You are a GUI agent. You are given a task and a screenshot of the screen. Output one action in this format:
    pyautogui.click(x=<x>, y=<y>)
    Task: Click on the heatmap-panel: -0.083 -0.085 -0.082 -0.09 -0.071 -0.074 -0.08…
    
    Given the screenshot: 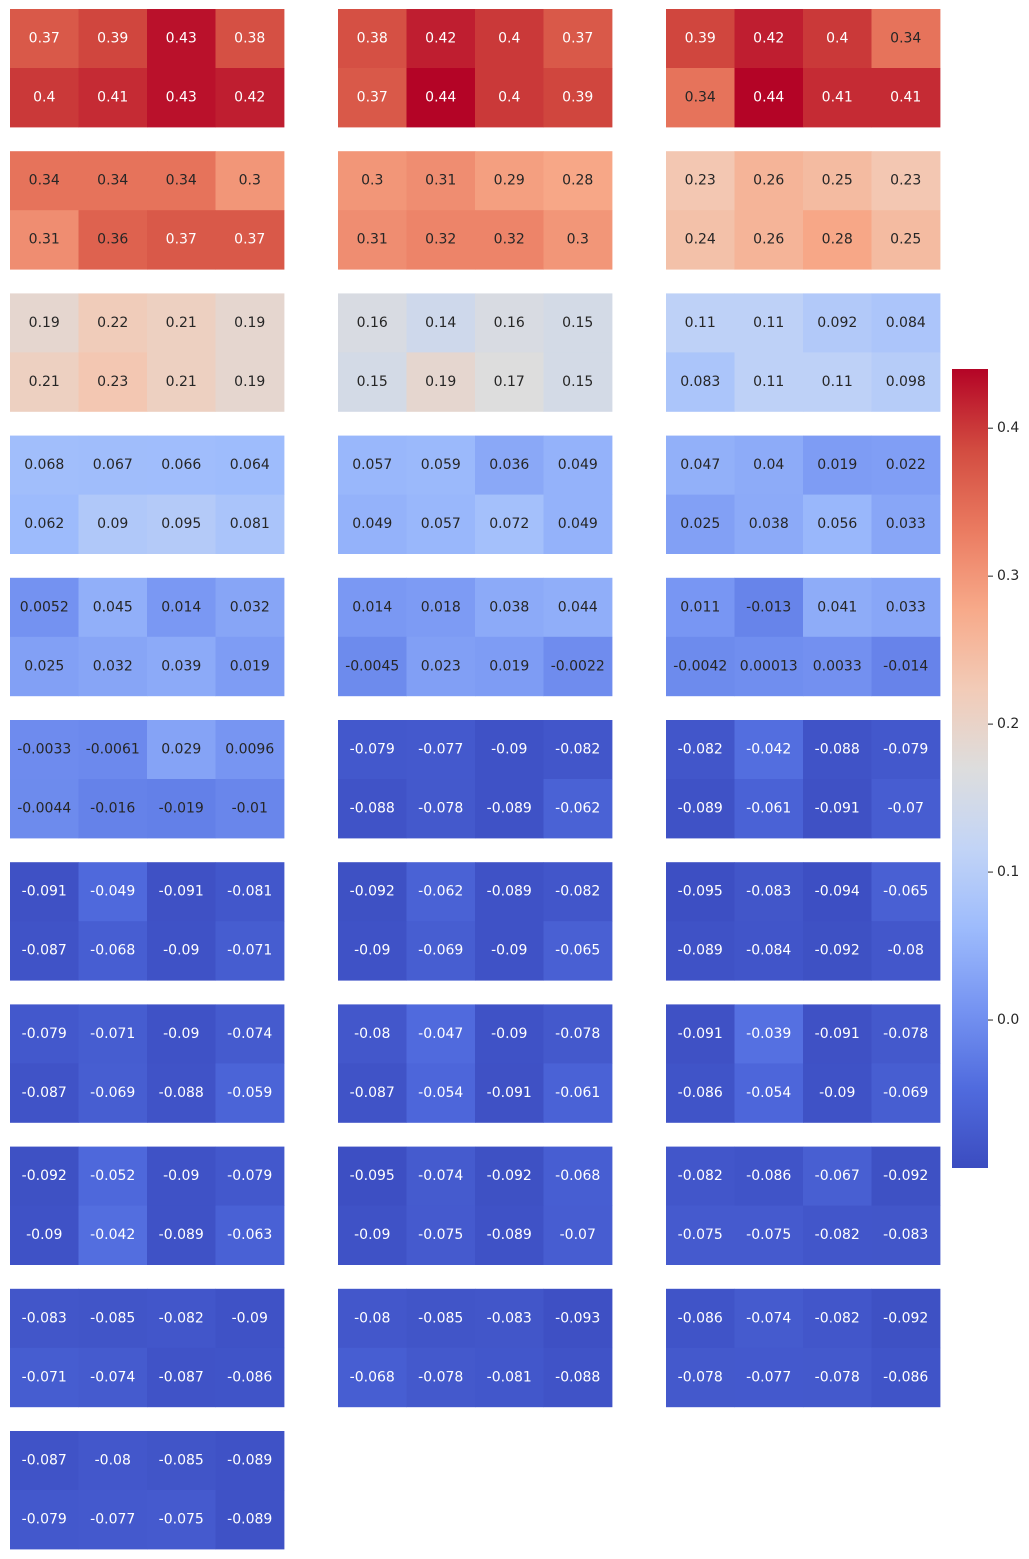 What is the action you would take?
    pyautogui.click(x=147, y=1348)
    